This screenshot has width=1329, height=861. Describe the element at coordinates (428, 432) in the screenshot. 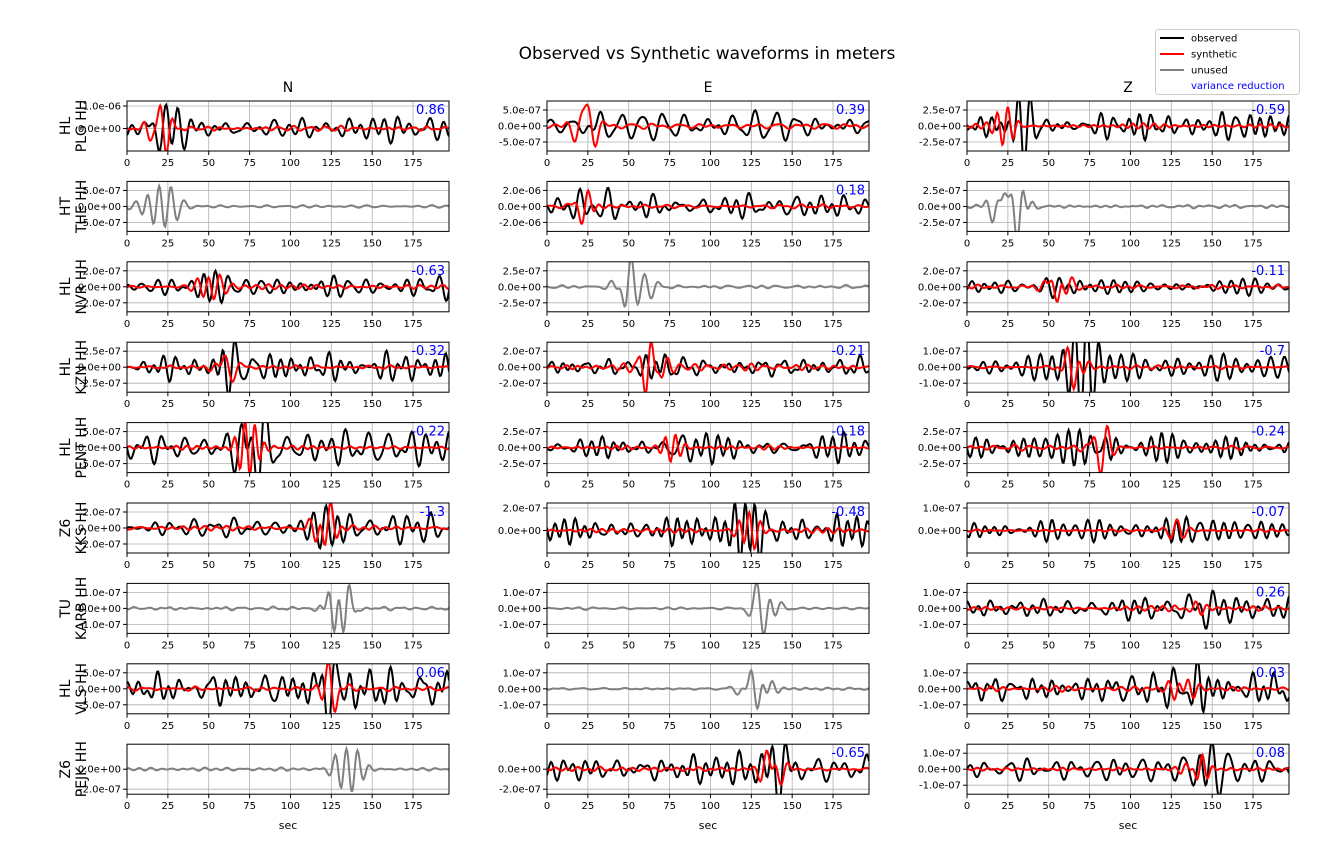

I see `variance-reduction-value: -0.22` at that location.